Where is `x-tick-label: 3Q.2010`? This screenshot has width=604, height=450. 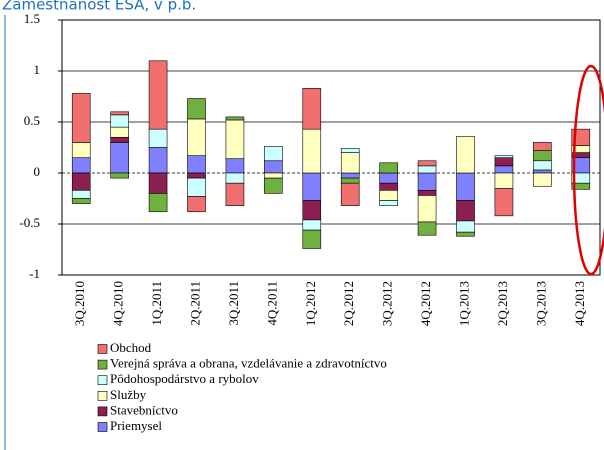
x-tick-label: 3Q.2010 is located at coordinates (79, 303).